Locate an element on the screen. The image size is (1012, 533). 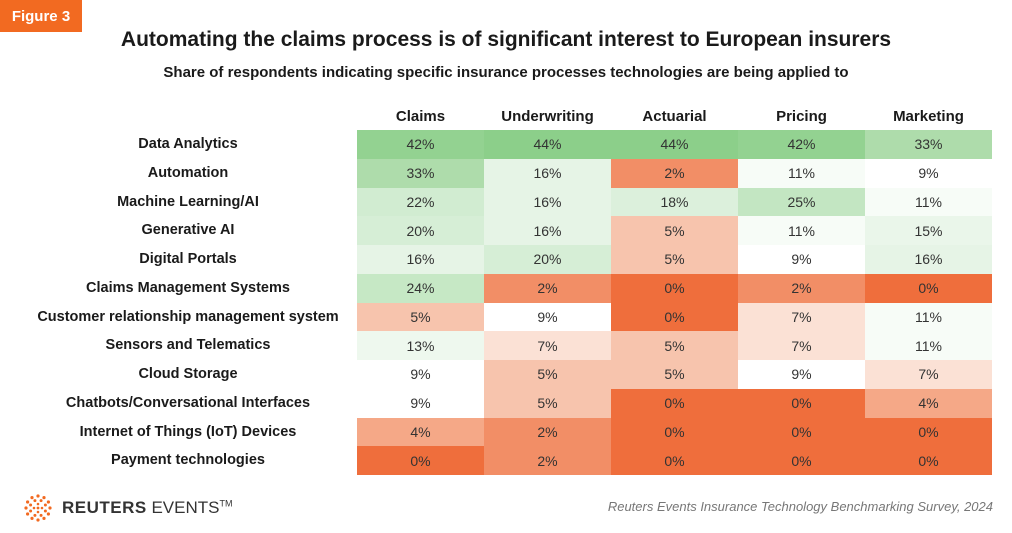
column-header: Underwriting is located at coordinates (547, 116).